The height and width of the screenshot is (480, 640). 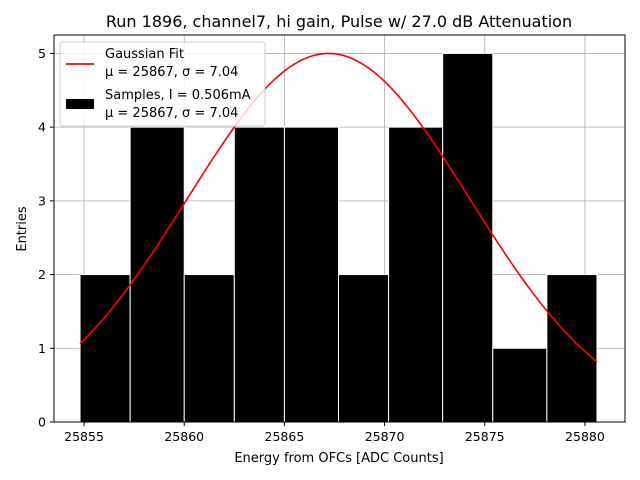 What do you see at coordinates (338, 458) in the screenshot?
I see `x-axis-label: Energy from OFCs [ADC Counts]` at bounding box center [338, 458].